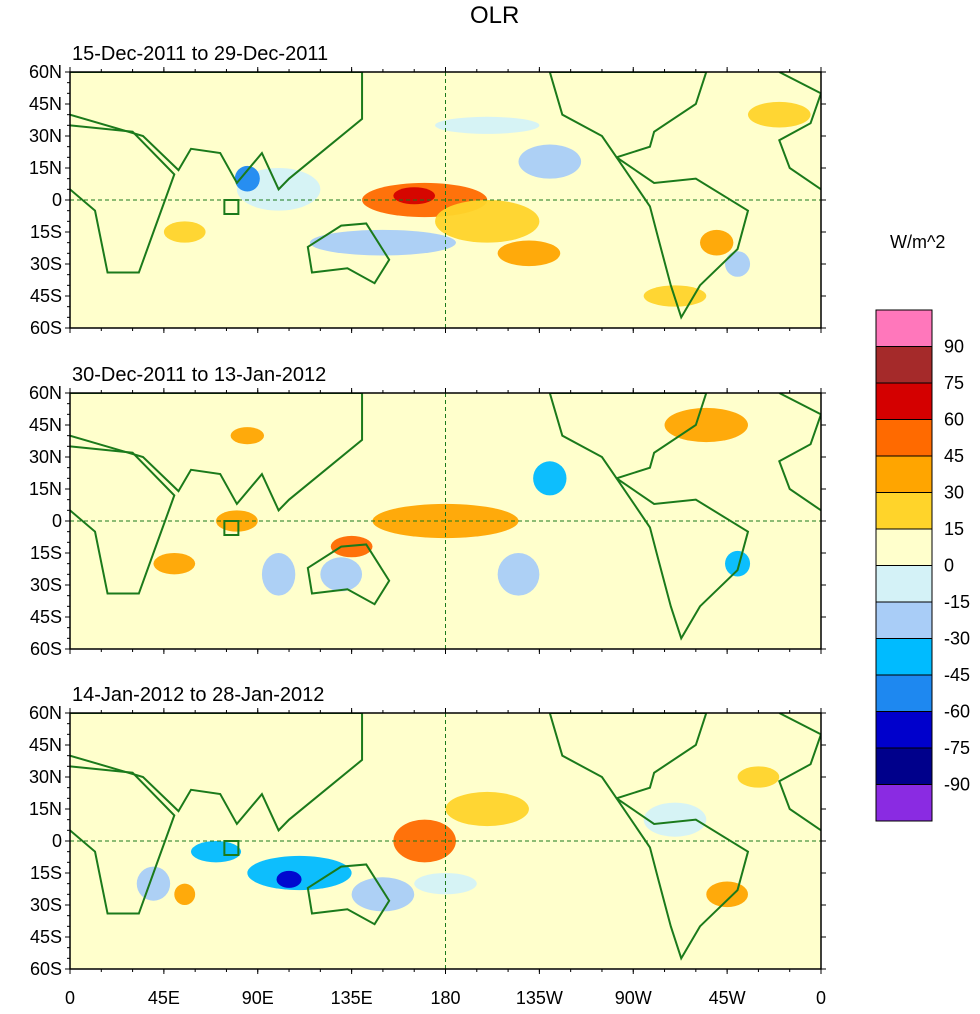  Describe the element at coordinates (46, 649) in the screenshot. I see `panel-2-ylabel-8: 60S` at that location.